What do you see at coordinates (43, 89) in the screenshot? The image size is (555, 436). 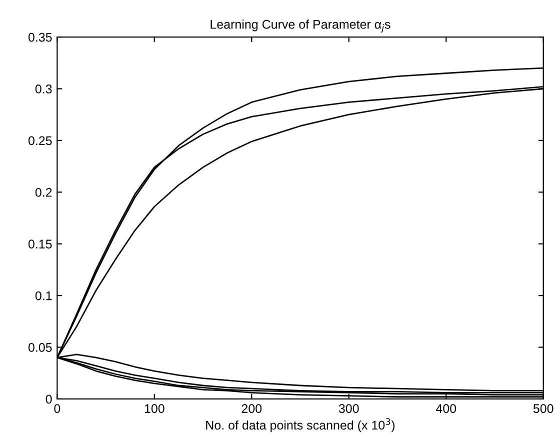 I see `y-tick-label: 0.3` at bounding box center [43, 89].